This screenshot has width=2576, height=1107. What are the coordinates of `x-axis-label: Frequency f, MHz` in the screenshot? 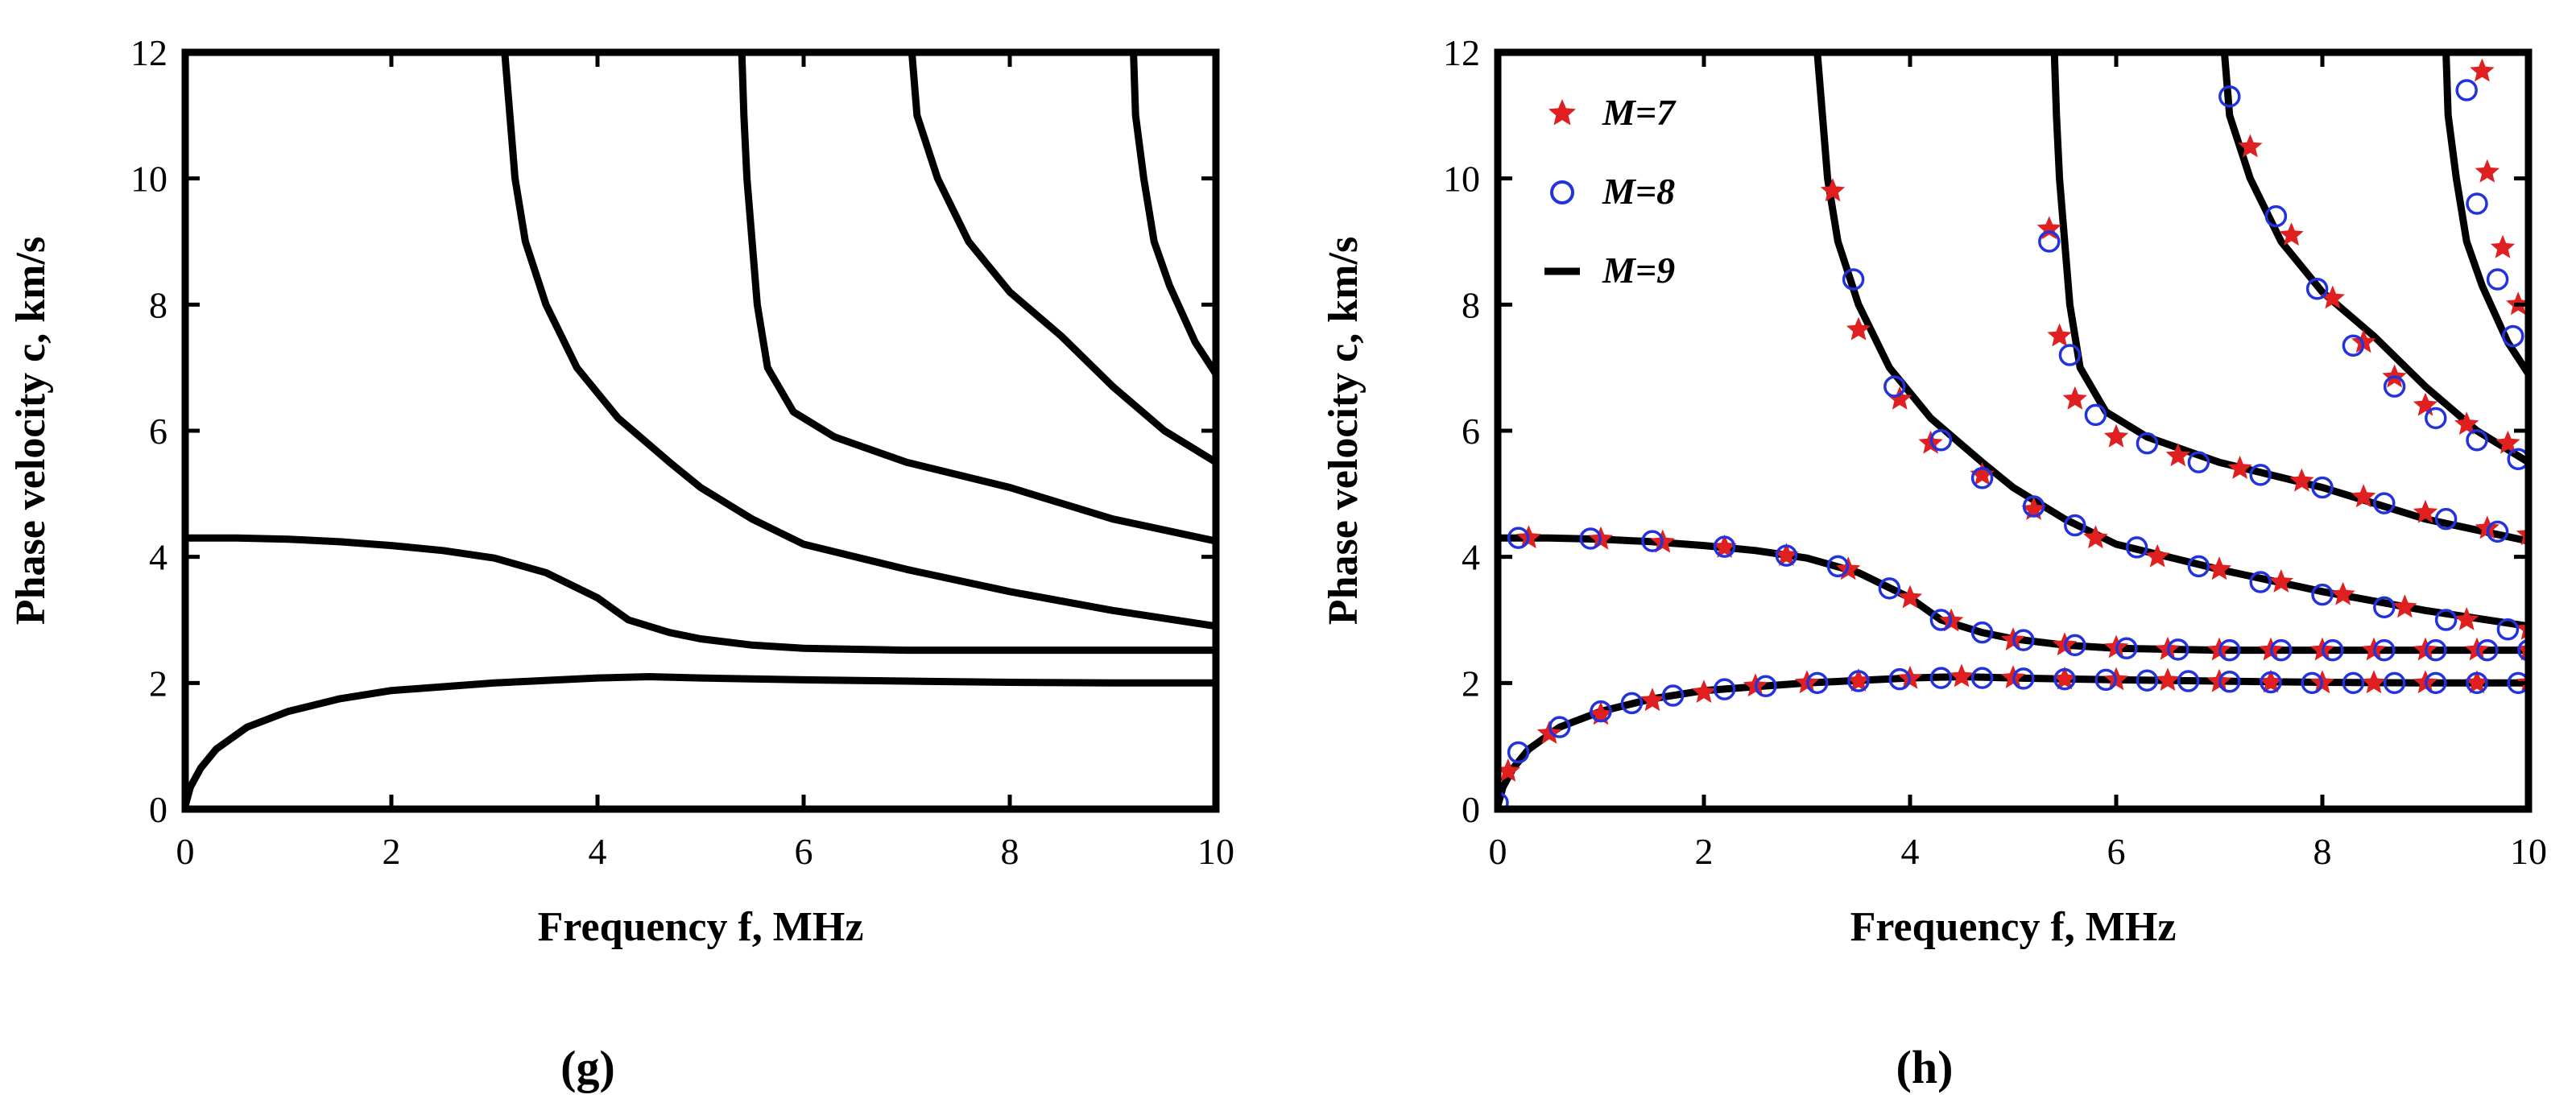 It's located at (2014, 927).